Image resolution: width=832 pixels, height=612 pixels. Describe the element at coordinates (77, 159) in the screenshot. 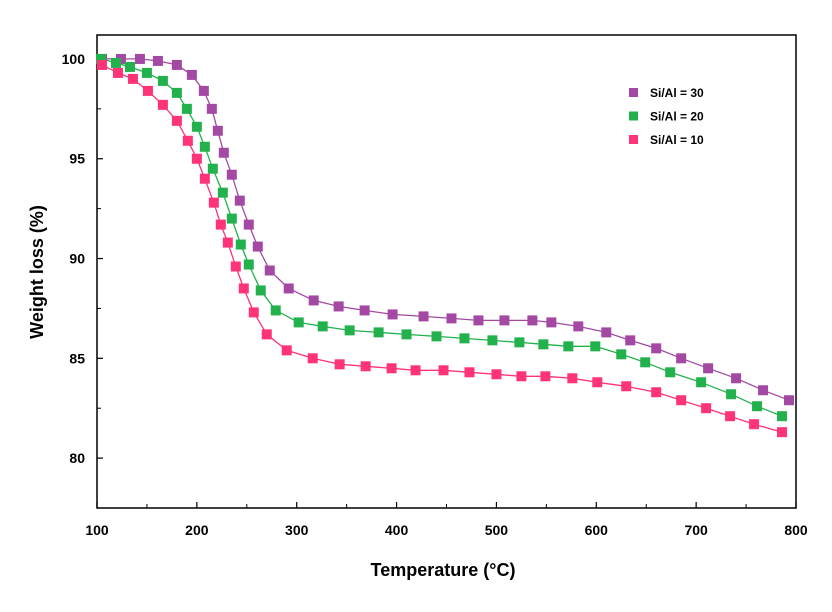

I see `y-tick-label: 95` at that location.